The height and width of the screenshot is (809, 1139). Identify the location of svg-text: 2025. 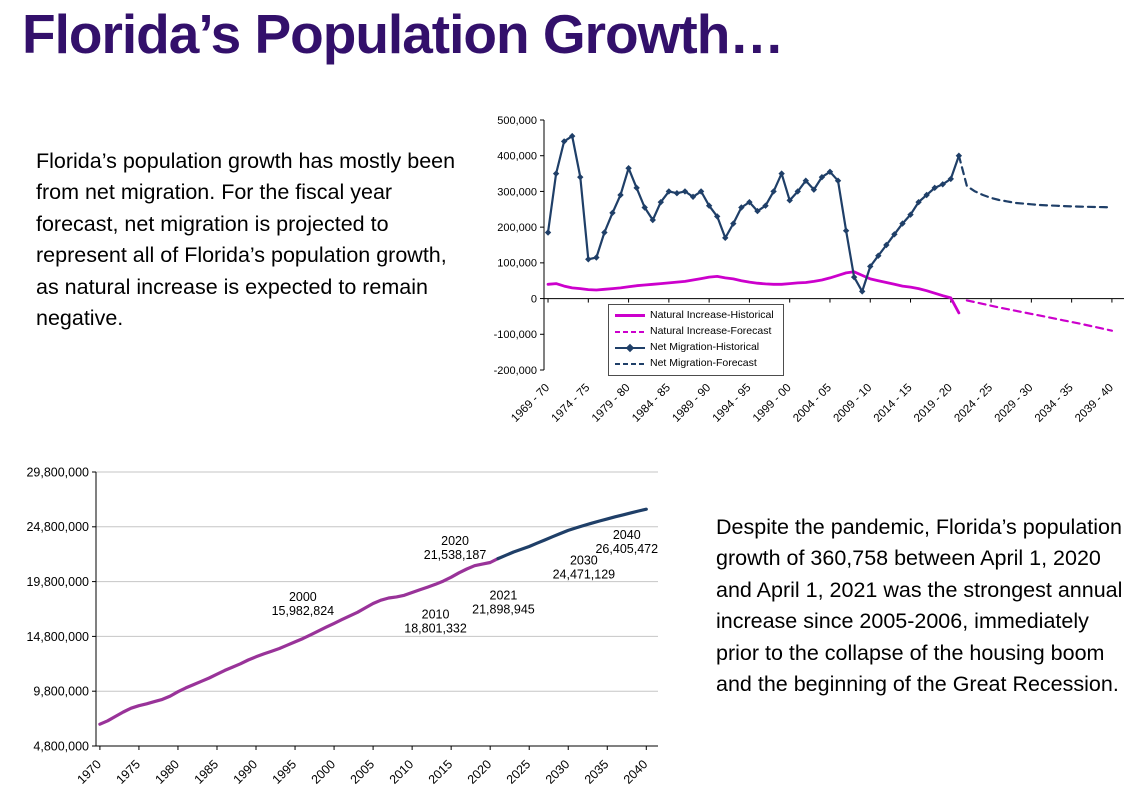
(519, 772).